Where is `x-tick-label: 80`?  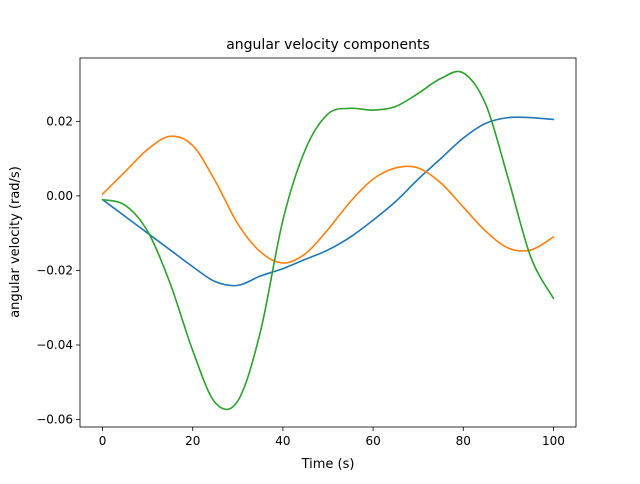
x-tick-label: 80 is located at coordinates (463, 441).